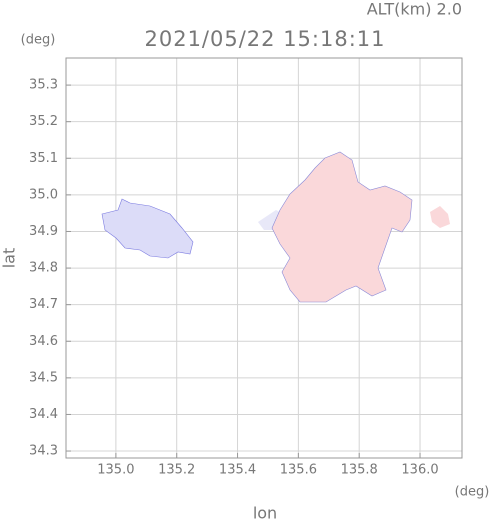 Image resolution: width=491 pixels, height=521 pixels. I want to click on x-axis-label: lon, so click(265, 512).